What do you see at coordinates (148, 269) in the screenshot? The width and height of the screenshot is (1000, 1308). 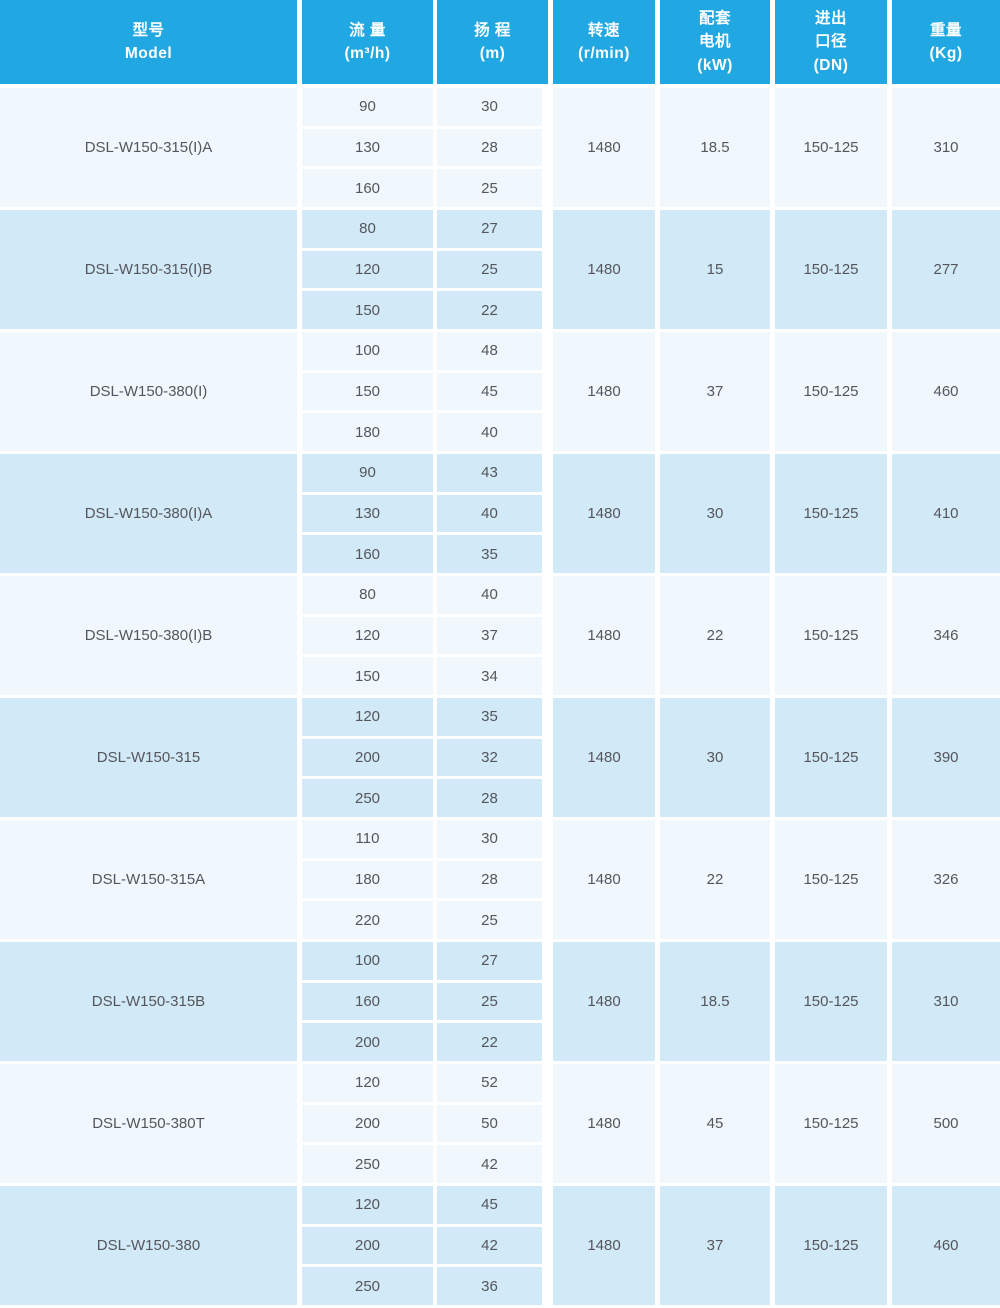 I see `model-cell: DSL-W150-315(I)B` at bounding box center [148, 269].